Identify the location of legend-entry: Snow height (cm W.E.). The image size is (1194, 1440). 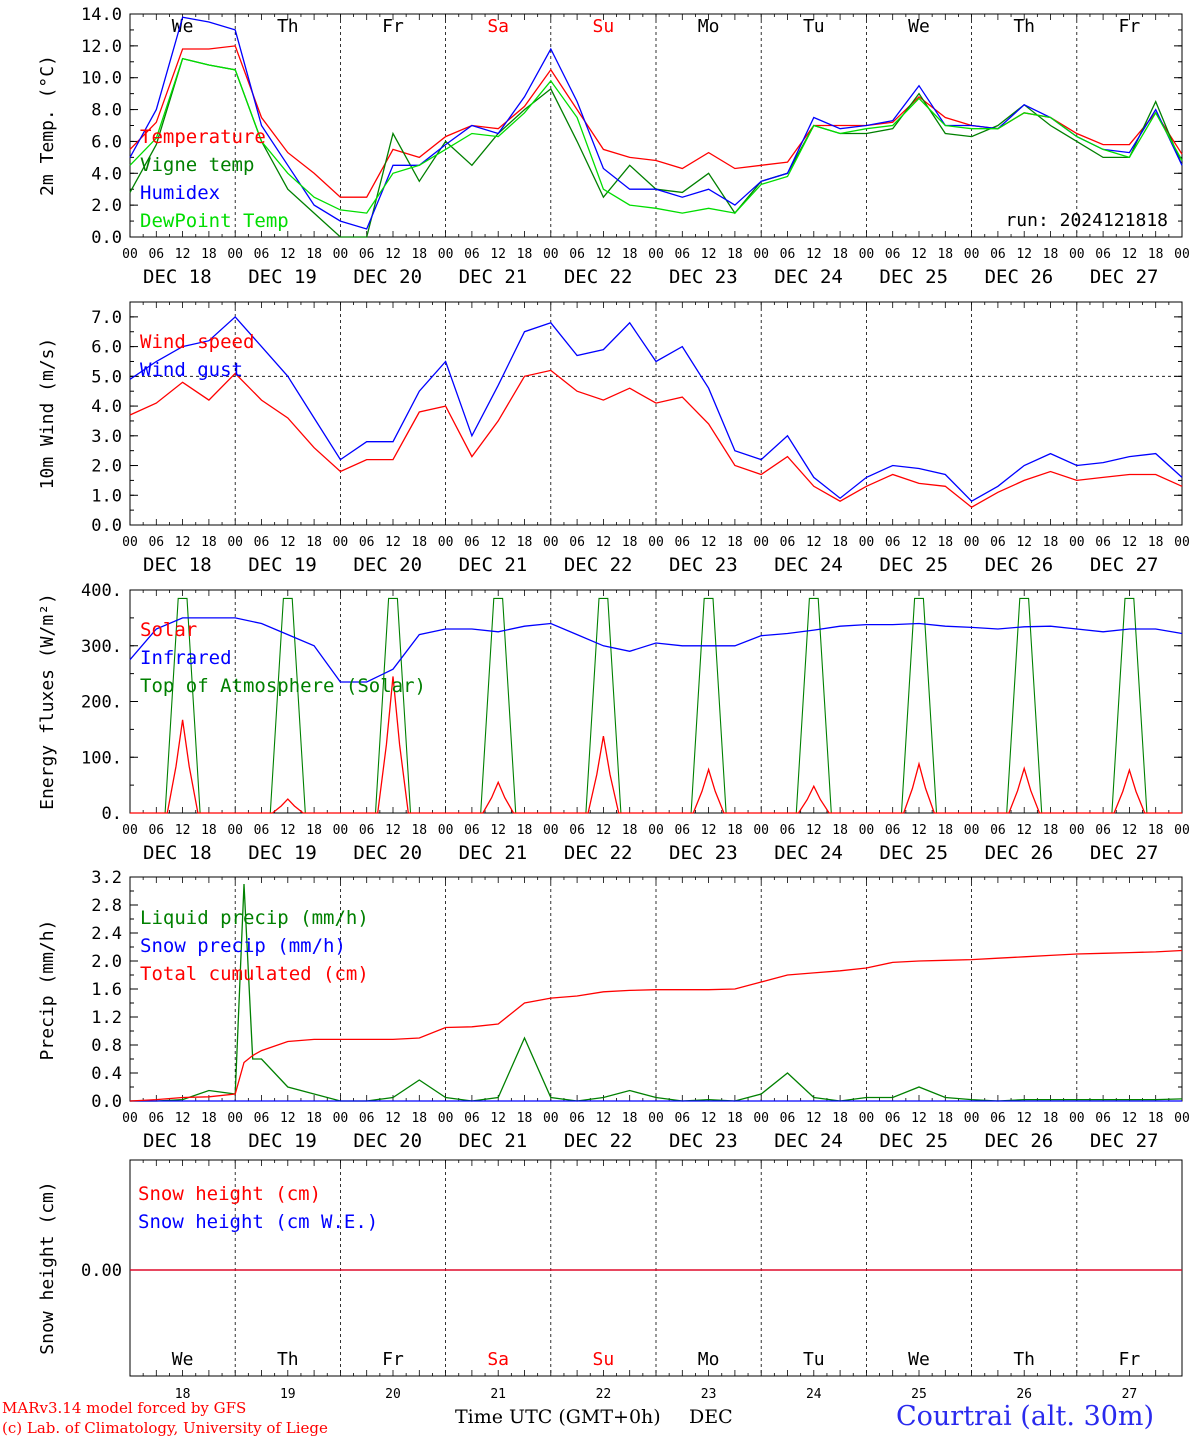
(258, 1222).